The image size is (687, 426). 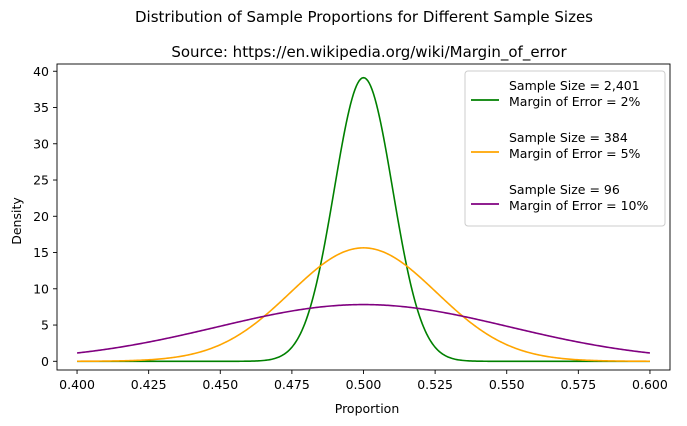 What do you see at coordinates (364, 384) in the screenshot?
I see `x-tick-label: 0.500` at bounding box center [364, 384].